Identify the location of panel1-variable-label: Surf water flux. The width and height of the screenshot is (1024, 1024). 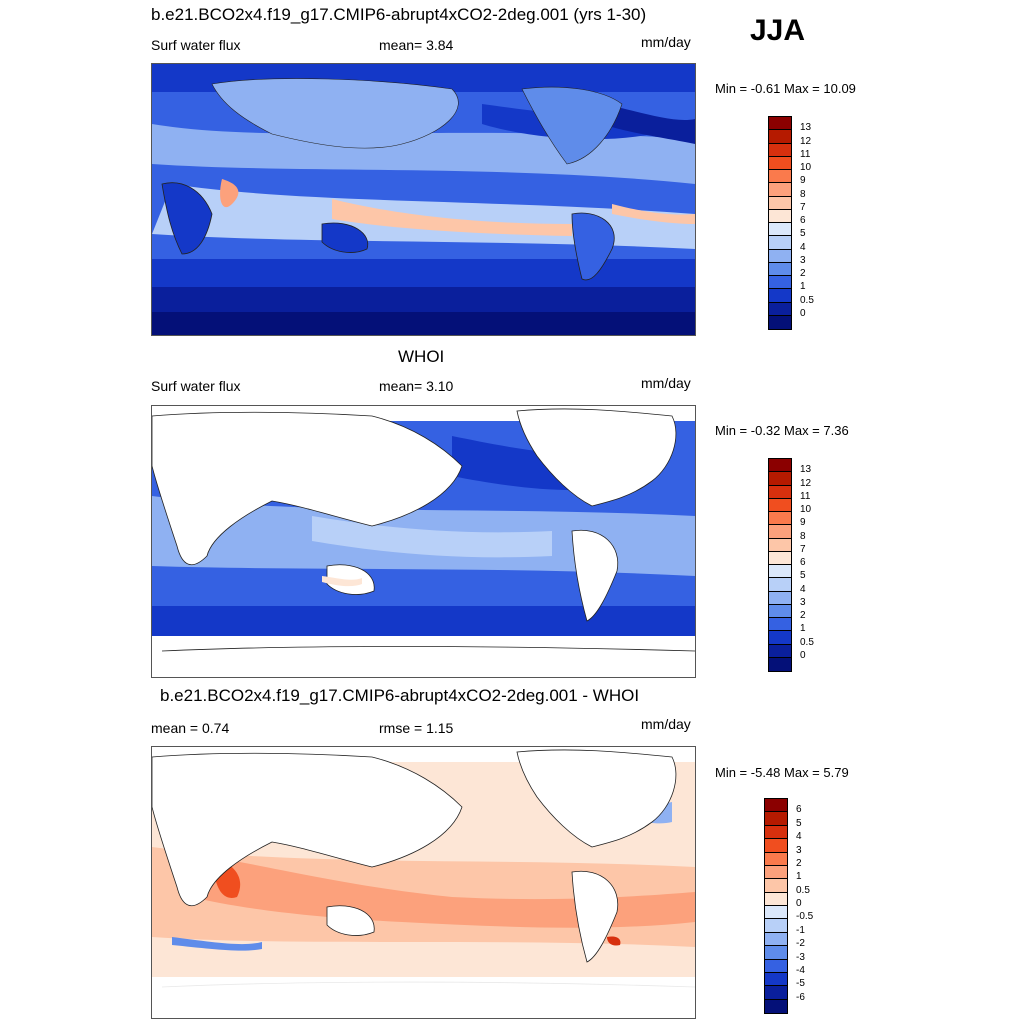
(196, 45).